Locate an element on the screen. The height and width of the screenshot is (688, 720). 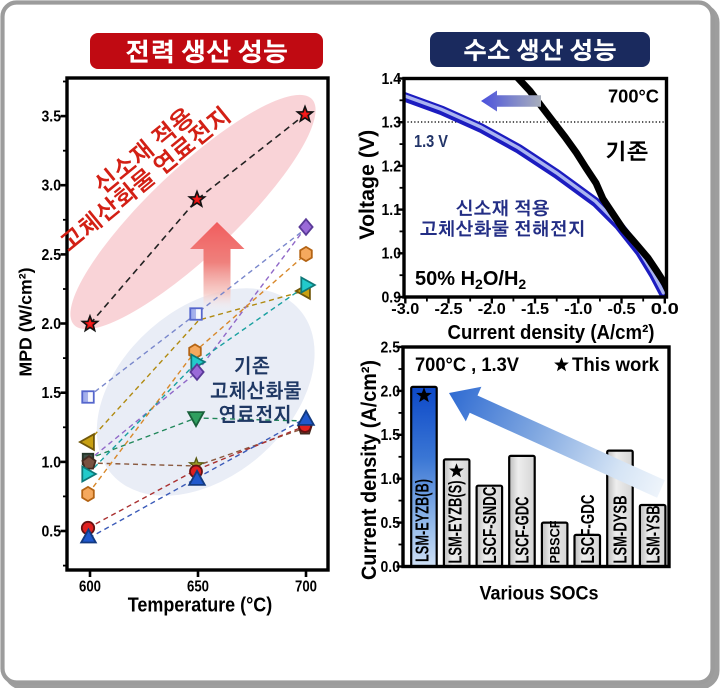
svg-text: -0.5 is located at coordinates (622, 309).